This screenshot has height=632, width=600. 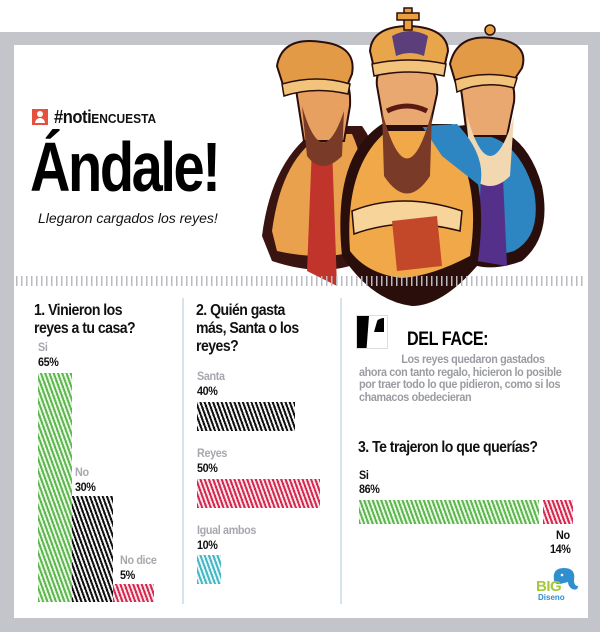 What do you see at coordinates (82, 472) in the screenshot?
I see `q1-label-no: No` at bounding box center [82, 472].